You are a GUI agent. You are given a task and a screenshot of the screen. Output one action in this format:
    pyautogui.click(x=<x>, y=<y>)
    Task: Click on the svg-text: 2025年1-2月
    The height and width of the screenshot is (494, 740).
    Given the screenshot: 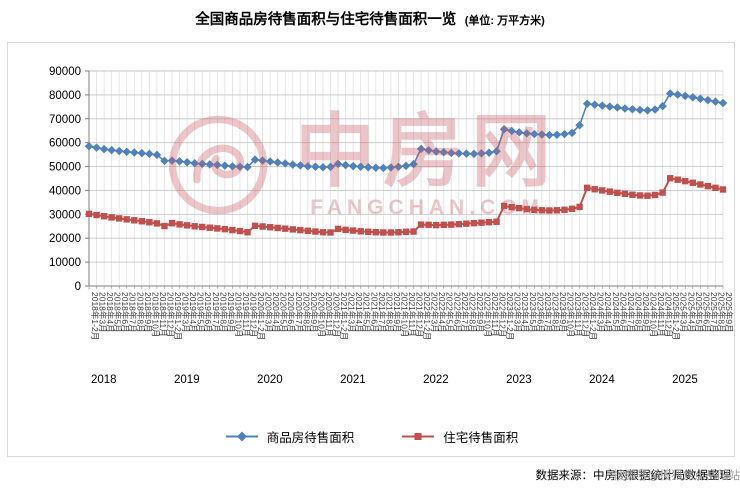 What is the action you would take?
    pyautogui.click(x=676, y=316)
    